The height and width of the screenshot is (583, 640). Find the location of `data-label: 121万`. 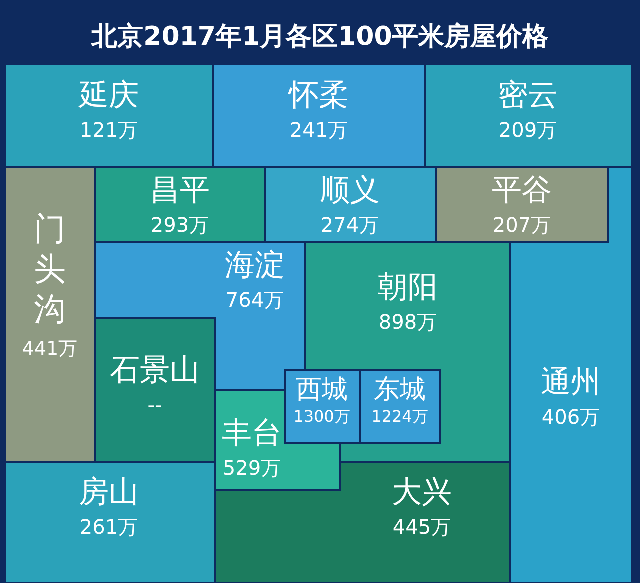

data-label: 121万 is located at coordinates (109, 130).